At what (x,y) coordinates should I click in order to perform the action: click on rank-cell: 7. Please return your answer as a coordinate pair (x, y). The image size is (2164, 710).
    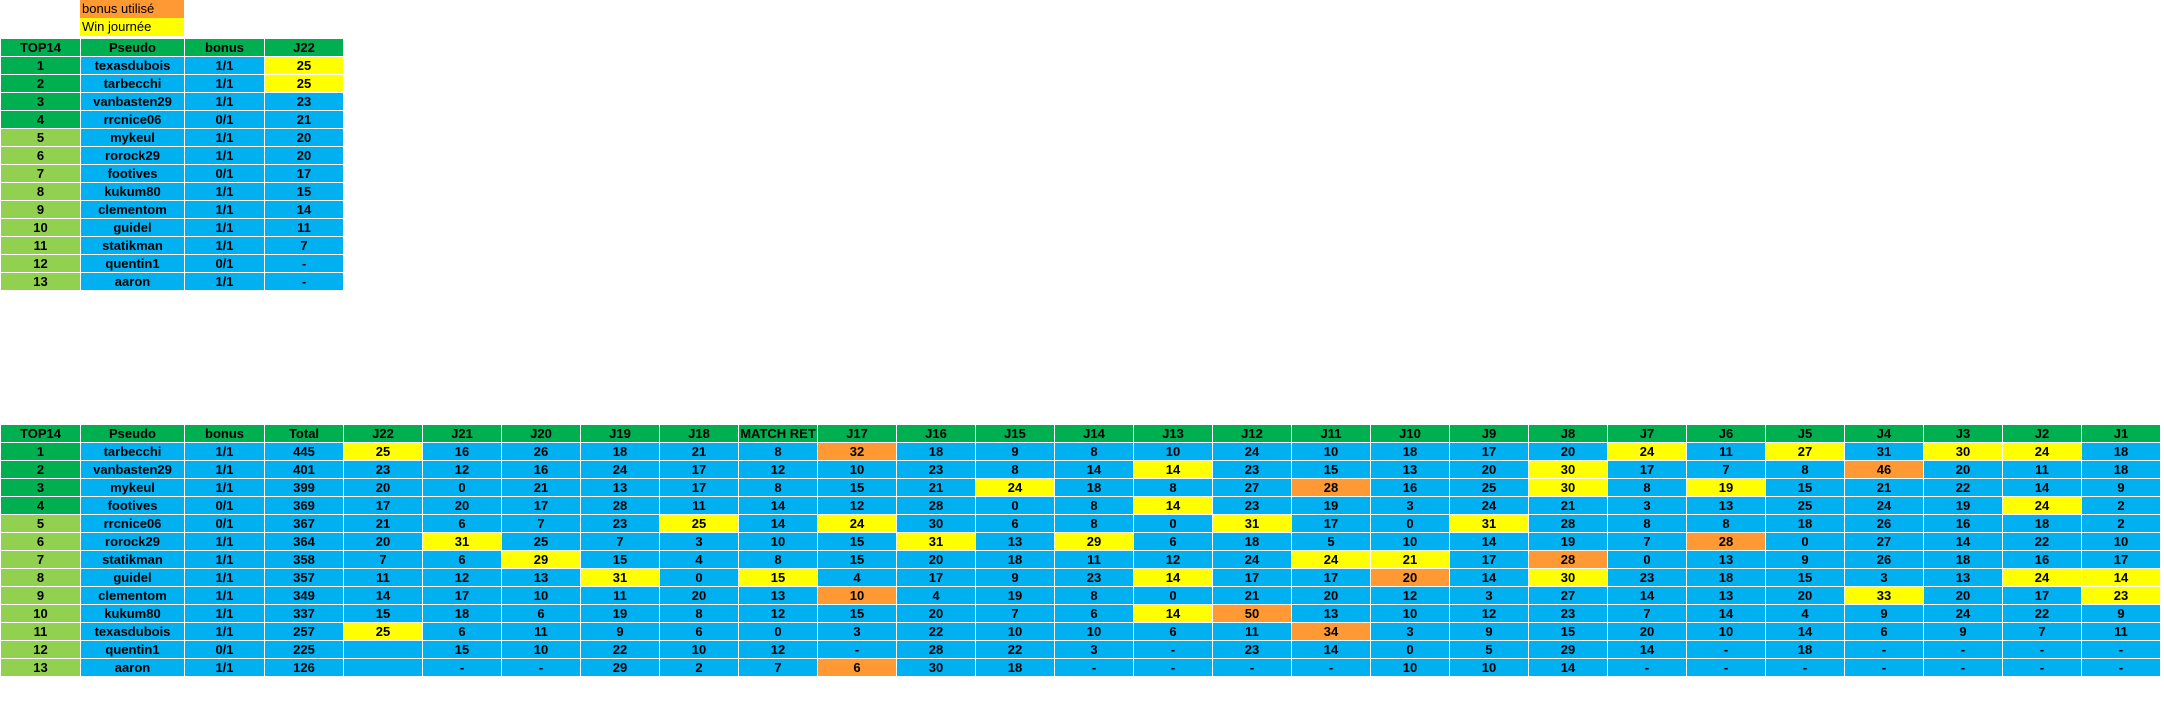
    Looking at the image, I should click on (40, 173).